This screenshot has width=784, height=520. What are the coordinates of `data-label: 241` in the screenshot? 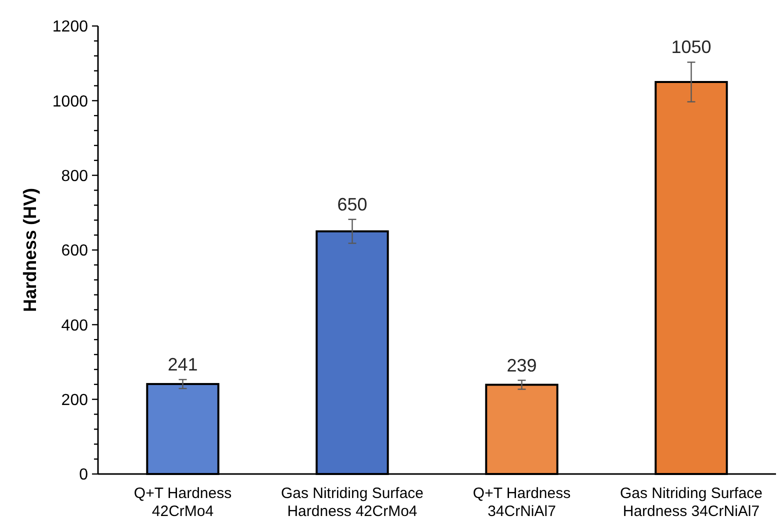 It's located at (183, 364).